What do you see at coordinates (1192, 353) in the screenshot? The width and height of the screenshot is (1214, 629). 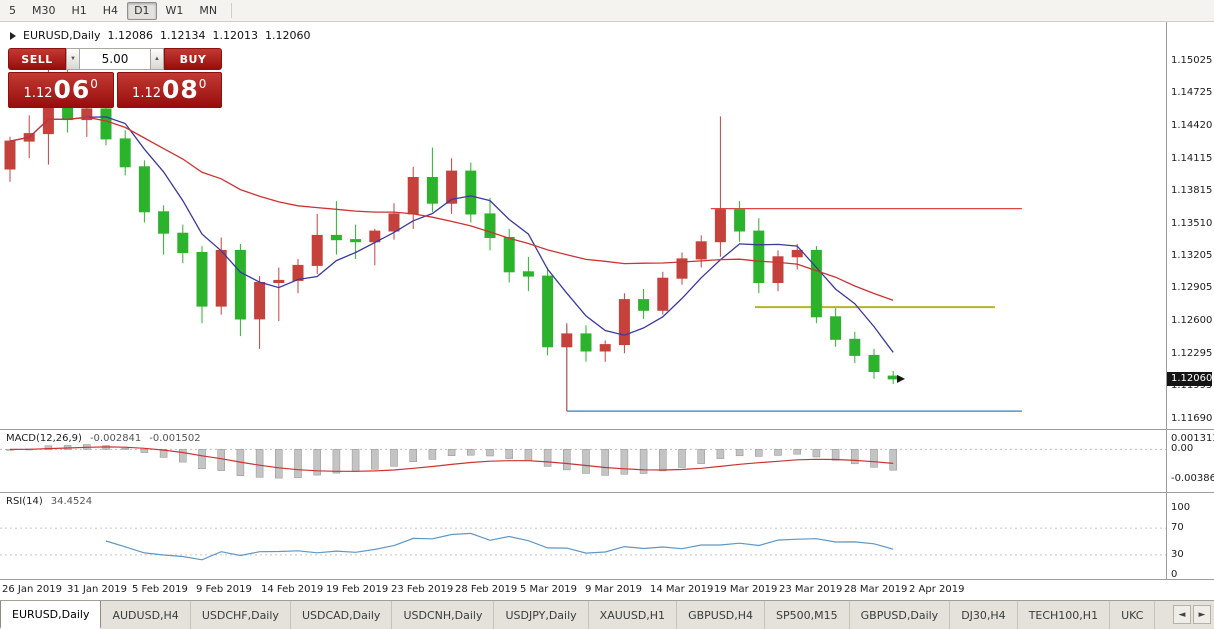 I see `price-axis-label: 1.12295` at bounding box center [1192, 353].